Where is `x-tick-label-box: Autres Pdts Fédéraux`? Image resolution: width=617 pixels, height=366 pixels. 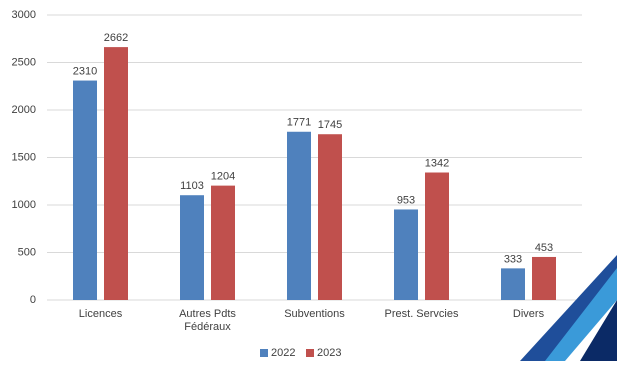
x-tick-label-box: Autres Pdts Fédéraux is located at coordinates (207, 320).